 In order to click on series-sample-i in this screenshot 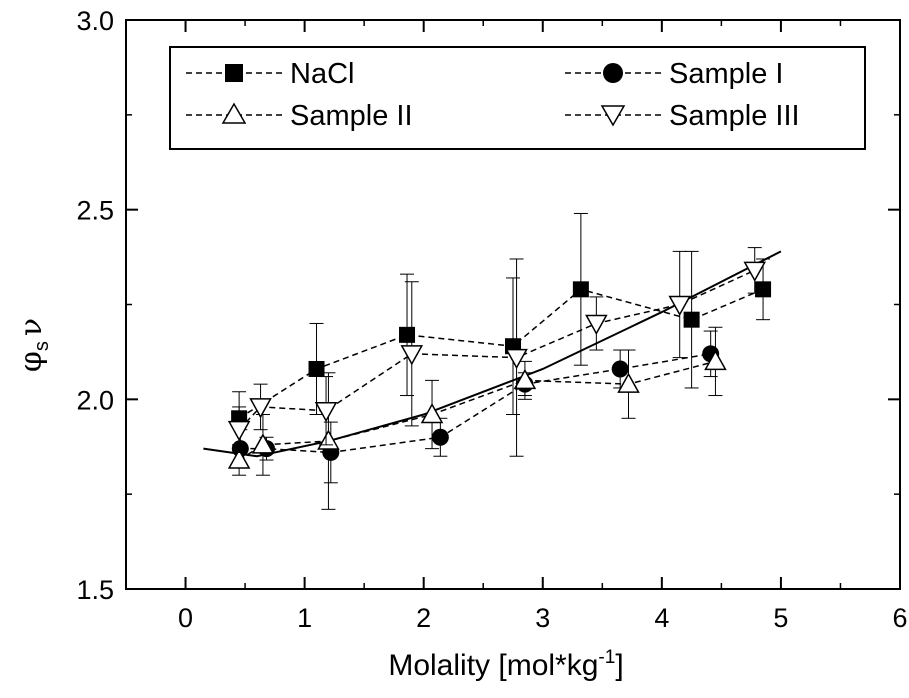, I will do `click(475, 407)`.